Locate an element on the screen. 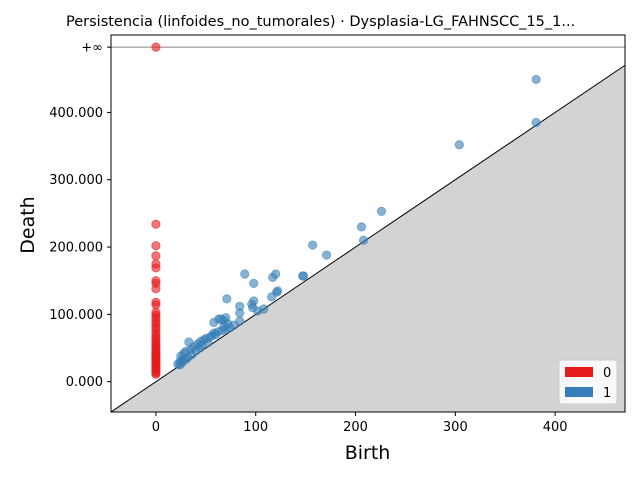 Image resolution: width=640 pixels, height=480 pixels. x-tick-label: 400 is located at coordinates (555, 427).